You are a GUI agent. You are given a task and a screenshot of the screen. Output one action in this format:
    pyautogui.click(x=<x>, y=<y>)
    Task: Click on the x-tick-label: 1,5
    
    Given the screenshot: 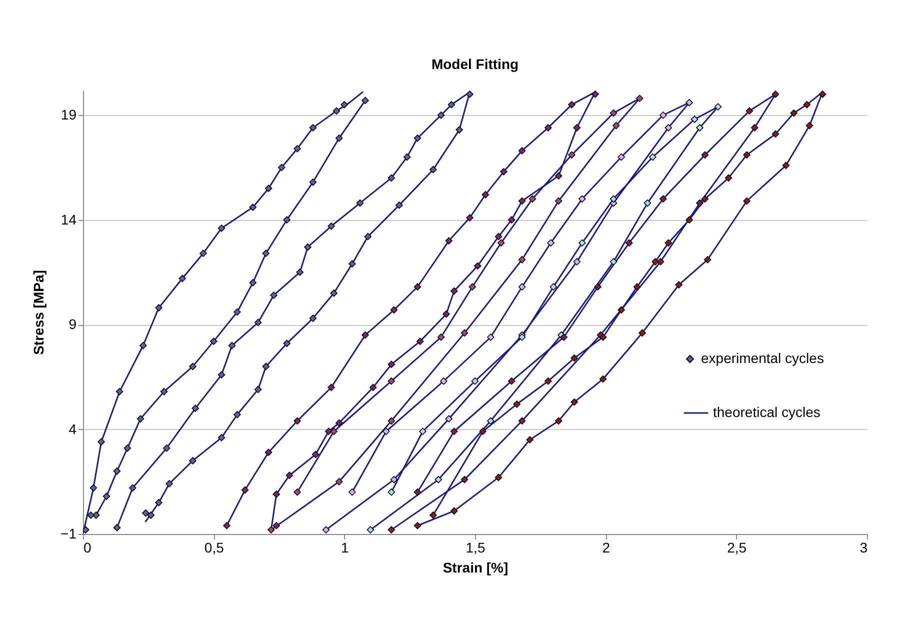 What is the action you would take?
    pyautogui.click(x=476, y=548)
    